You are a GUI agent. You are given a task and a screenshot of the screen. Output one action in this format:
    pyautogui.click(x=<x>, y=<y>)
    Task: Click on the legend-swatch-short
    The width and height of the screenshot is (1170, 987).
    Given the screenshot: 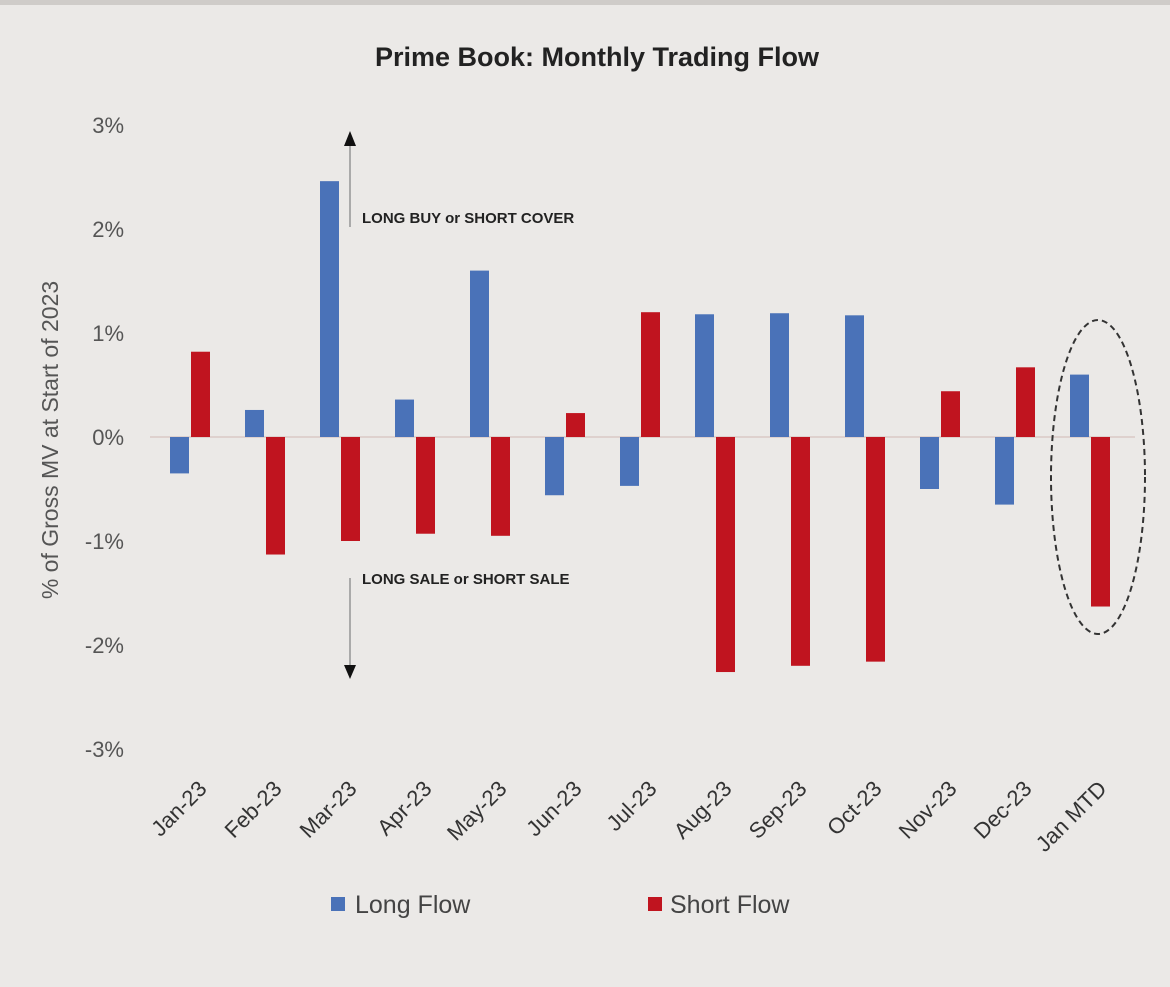 What is the action you would take?
    pyautogui.click(x=655, y=904)
    